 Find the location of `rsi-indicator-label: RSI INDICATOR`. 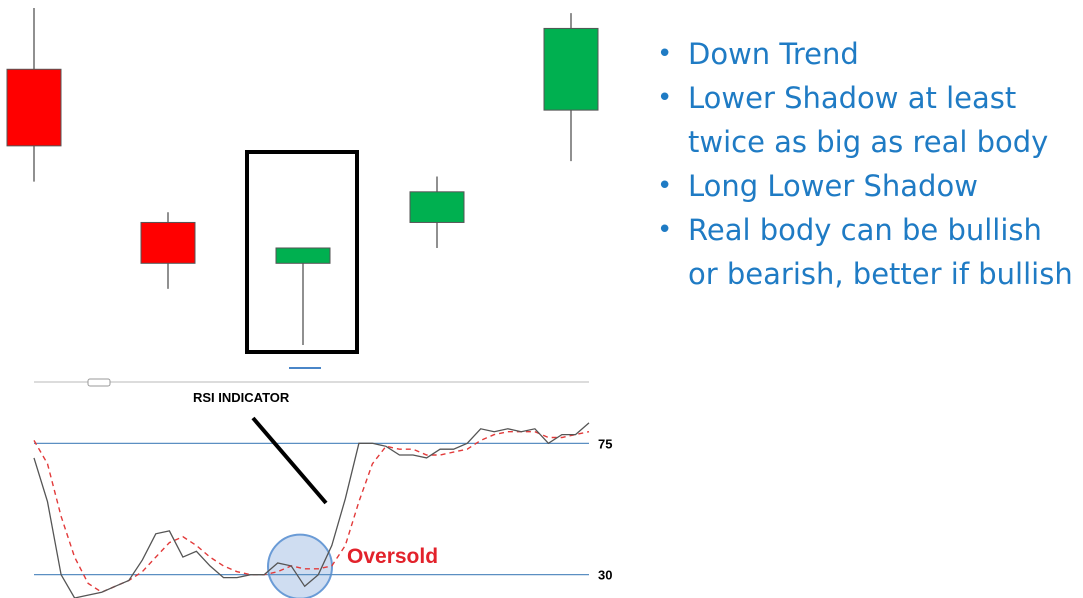

rsi-indicator-label: RSI INDICATOR is located at coordinates (241, 397).